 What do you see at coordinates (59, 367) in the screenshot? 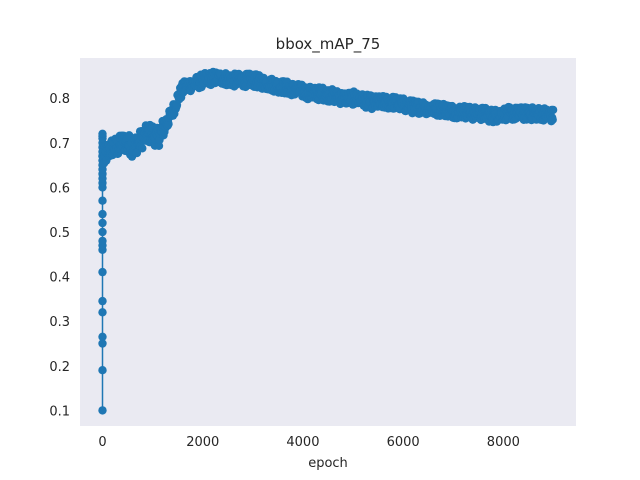
I see `y-tick-label: 0.2` at bounding box center [59, 367].